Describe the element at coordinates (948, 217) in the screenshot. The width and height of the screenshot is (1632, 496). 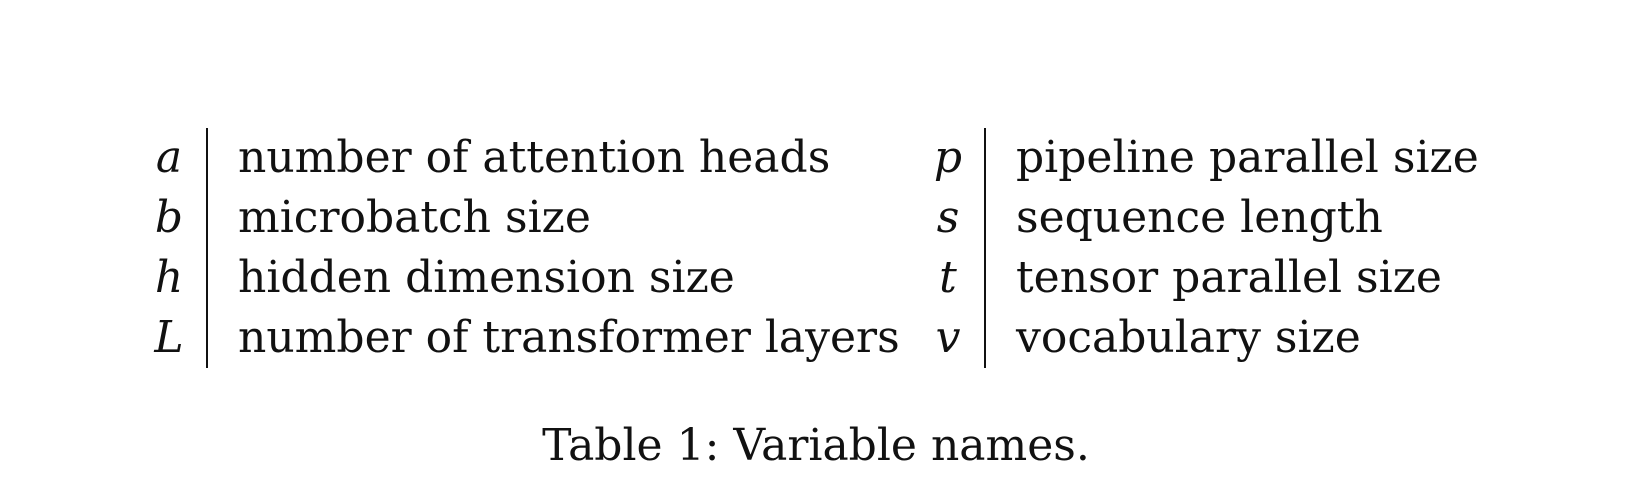
I see `variable-symbol: s` at that location.